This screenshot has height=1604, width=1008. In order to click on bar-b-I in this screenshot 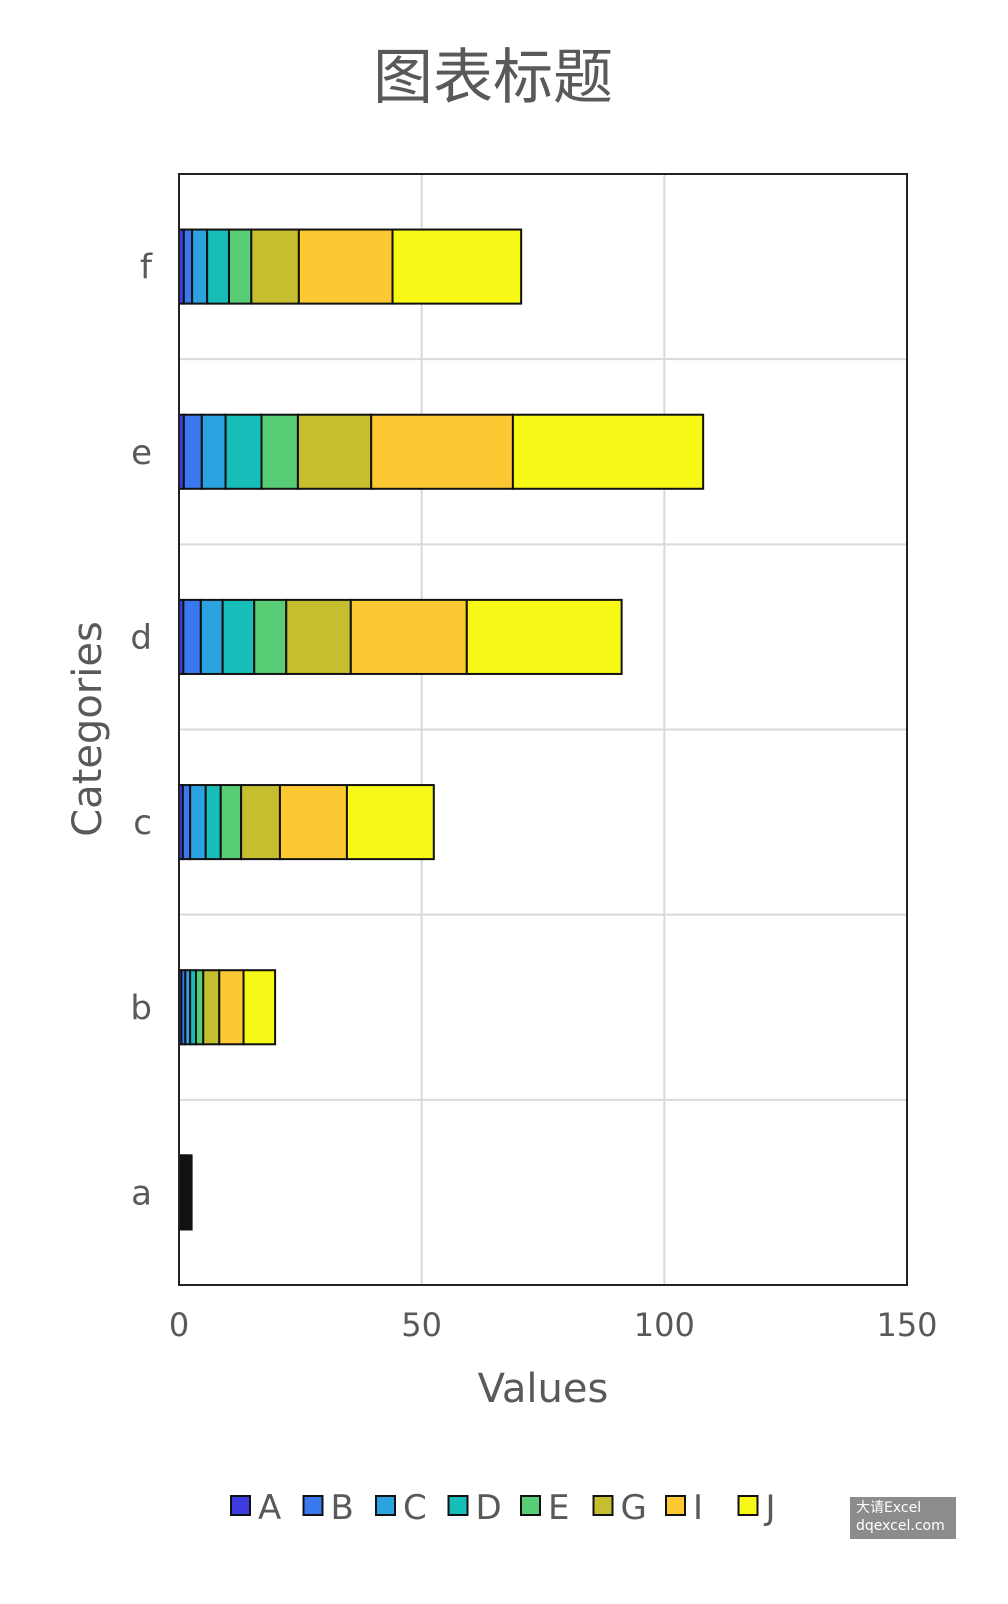, I will do `click(231, 1007)`.